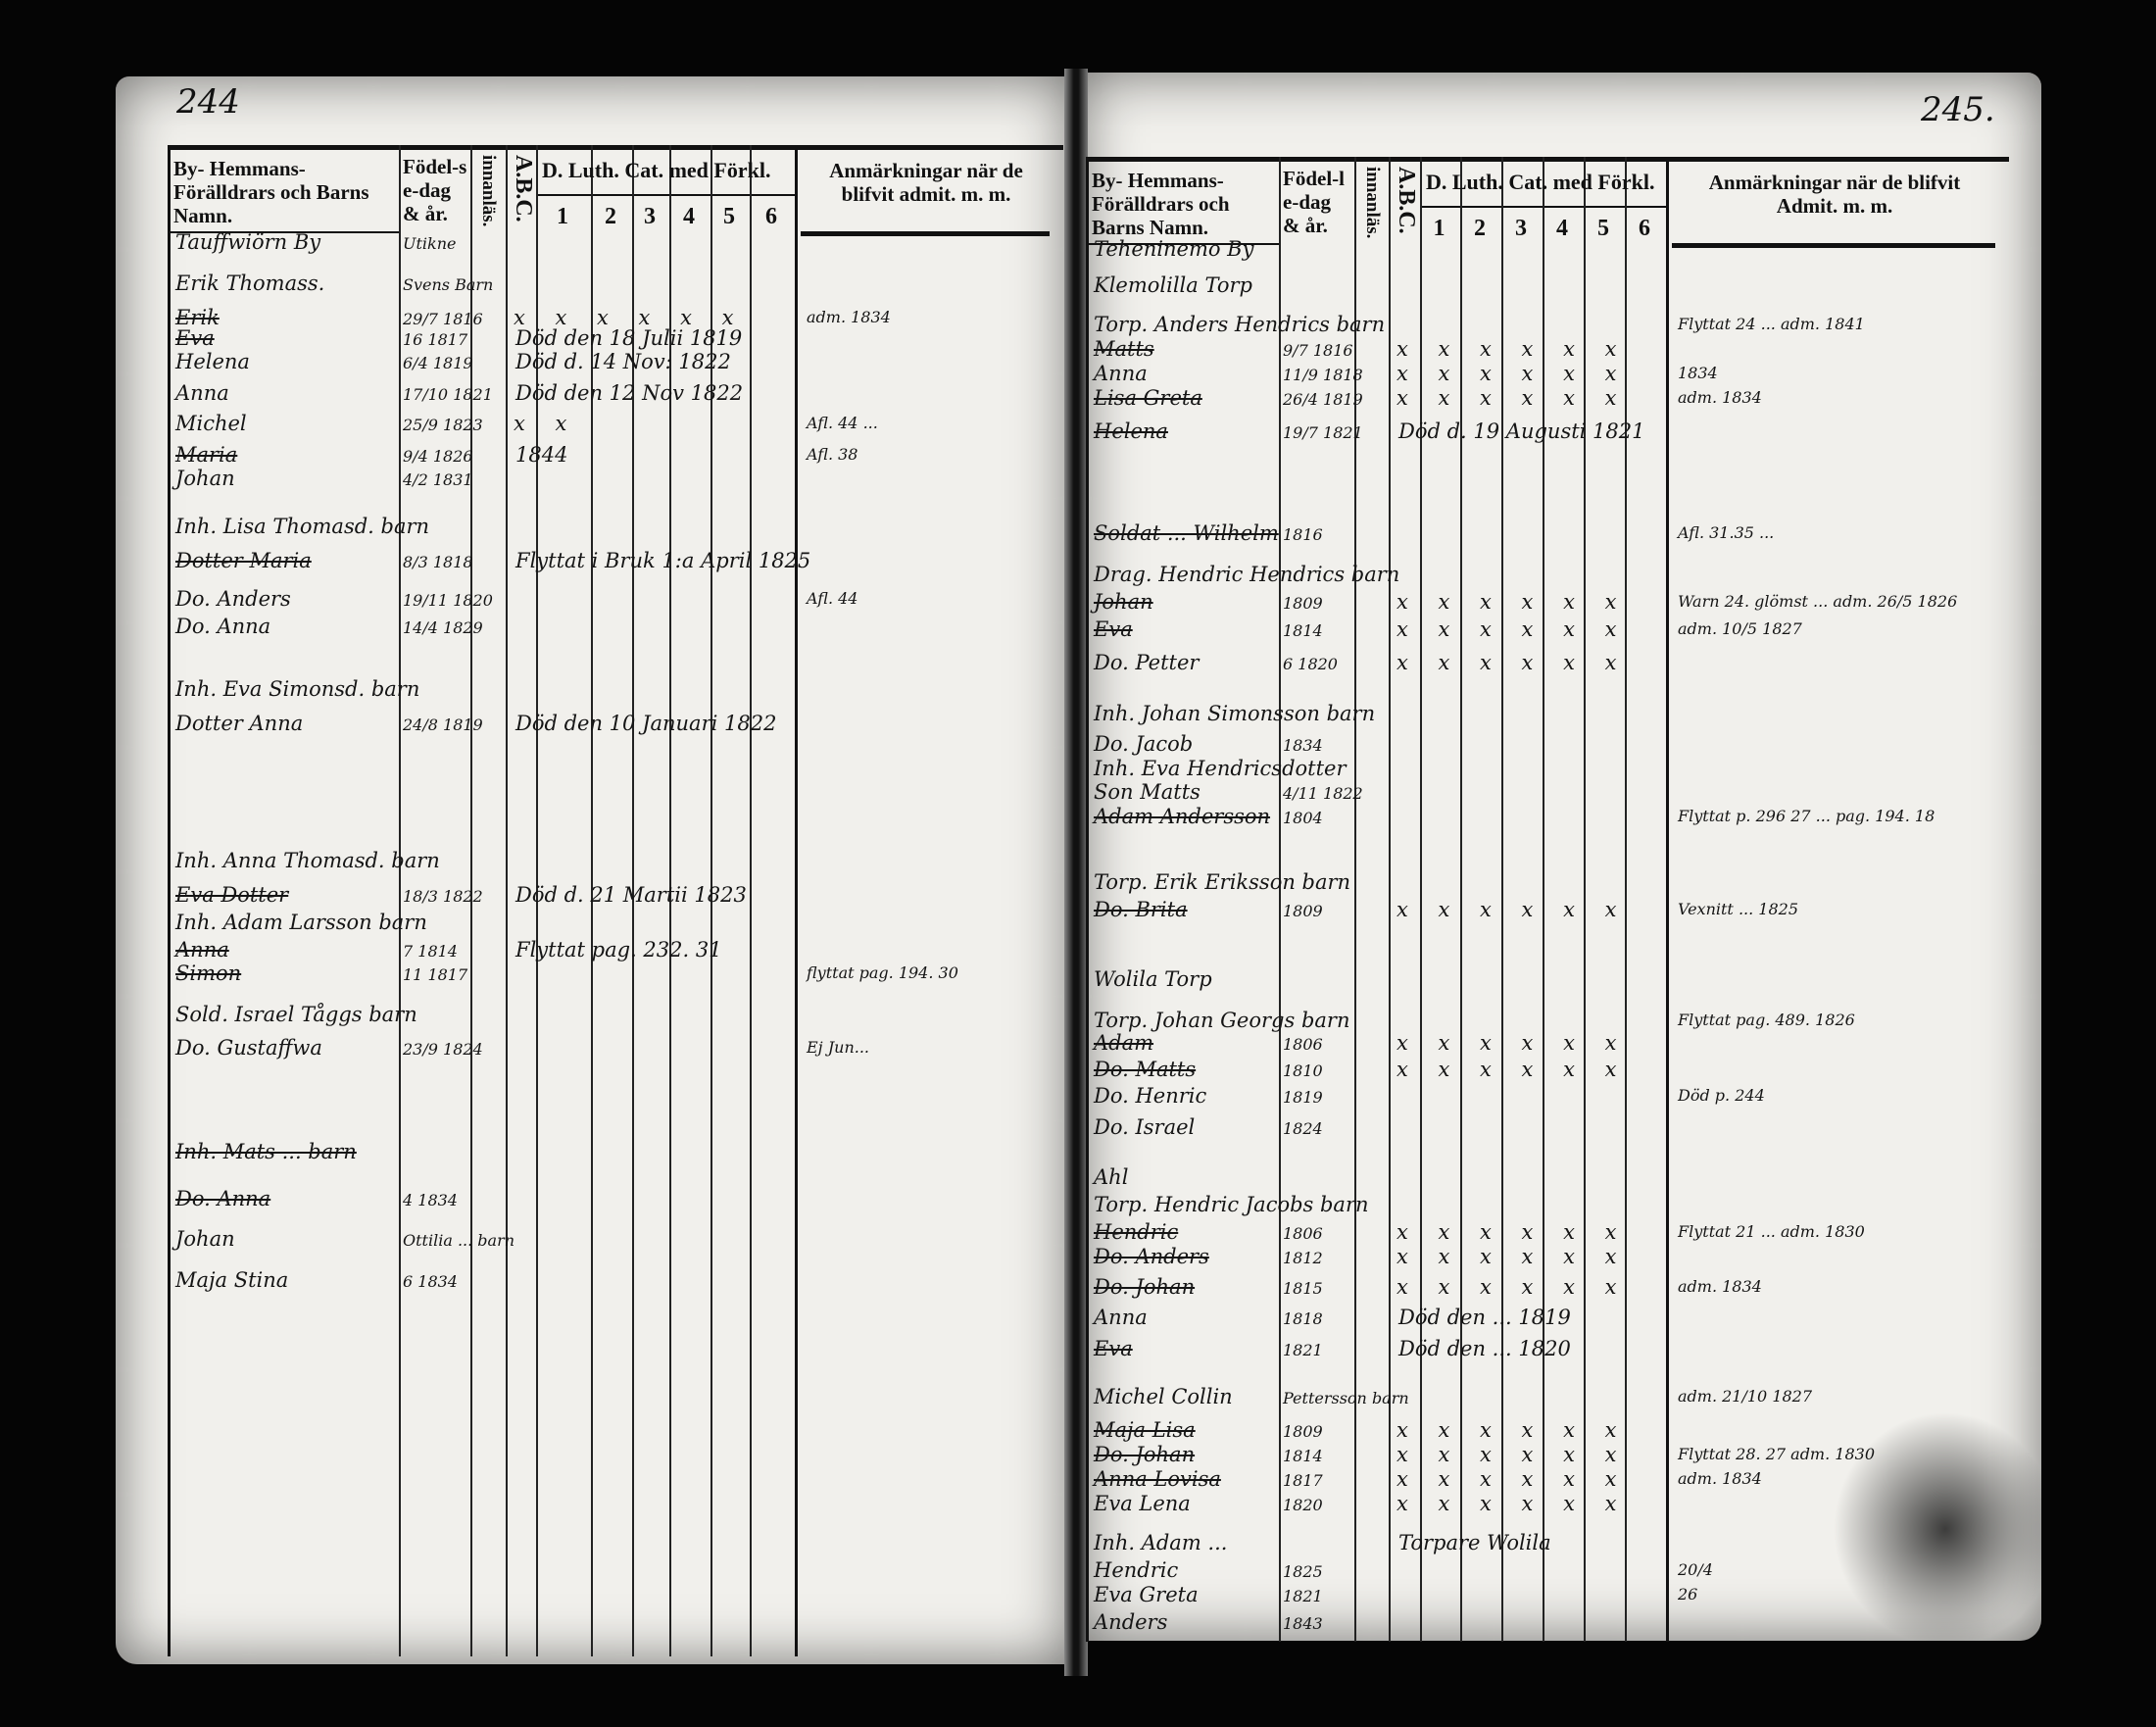 The image size is (2156, 1727). I want to click on catechism-part-number: 3, so click(1521, 228).